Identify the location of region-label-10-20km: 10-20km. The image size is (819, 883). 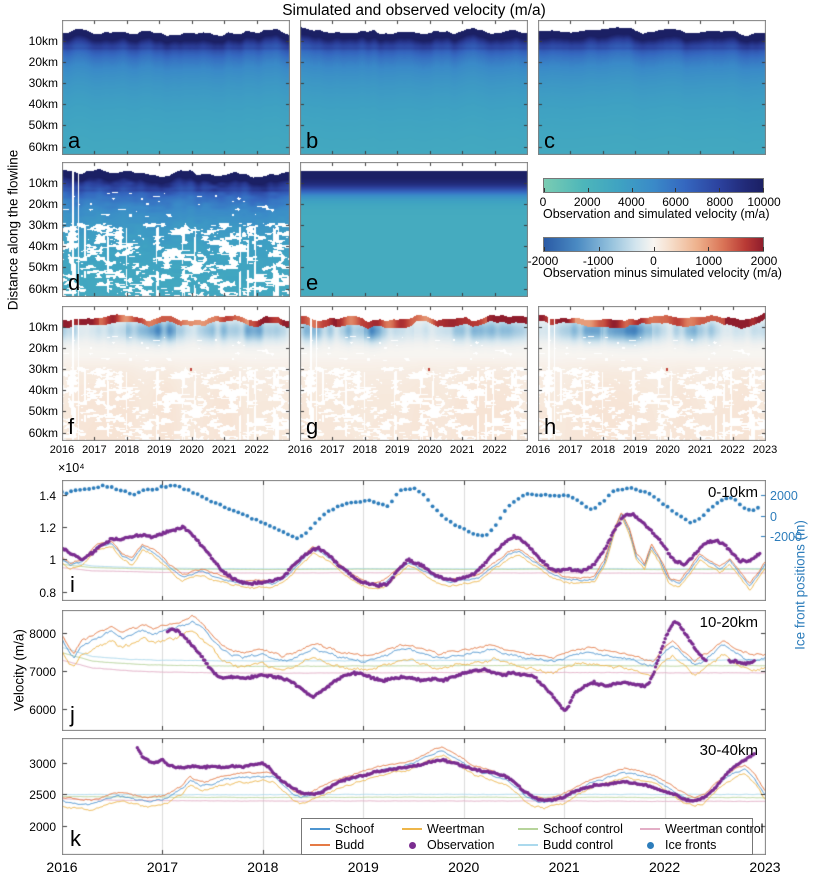
(728, 622).